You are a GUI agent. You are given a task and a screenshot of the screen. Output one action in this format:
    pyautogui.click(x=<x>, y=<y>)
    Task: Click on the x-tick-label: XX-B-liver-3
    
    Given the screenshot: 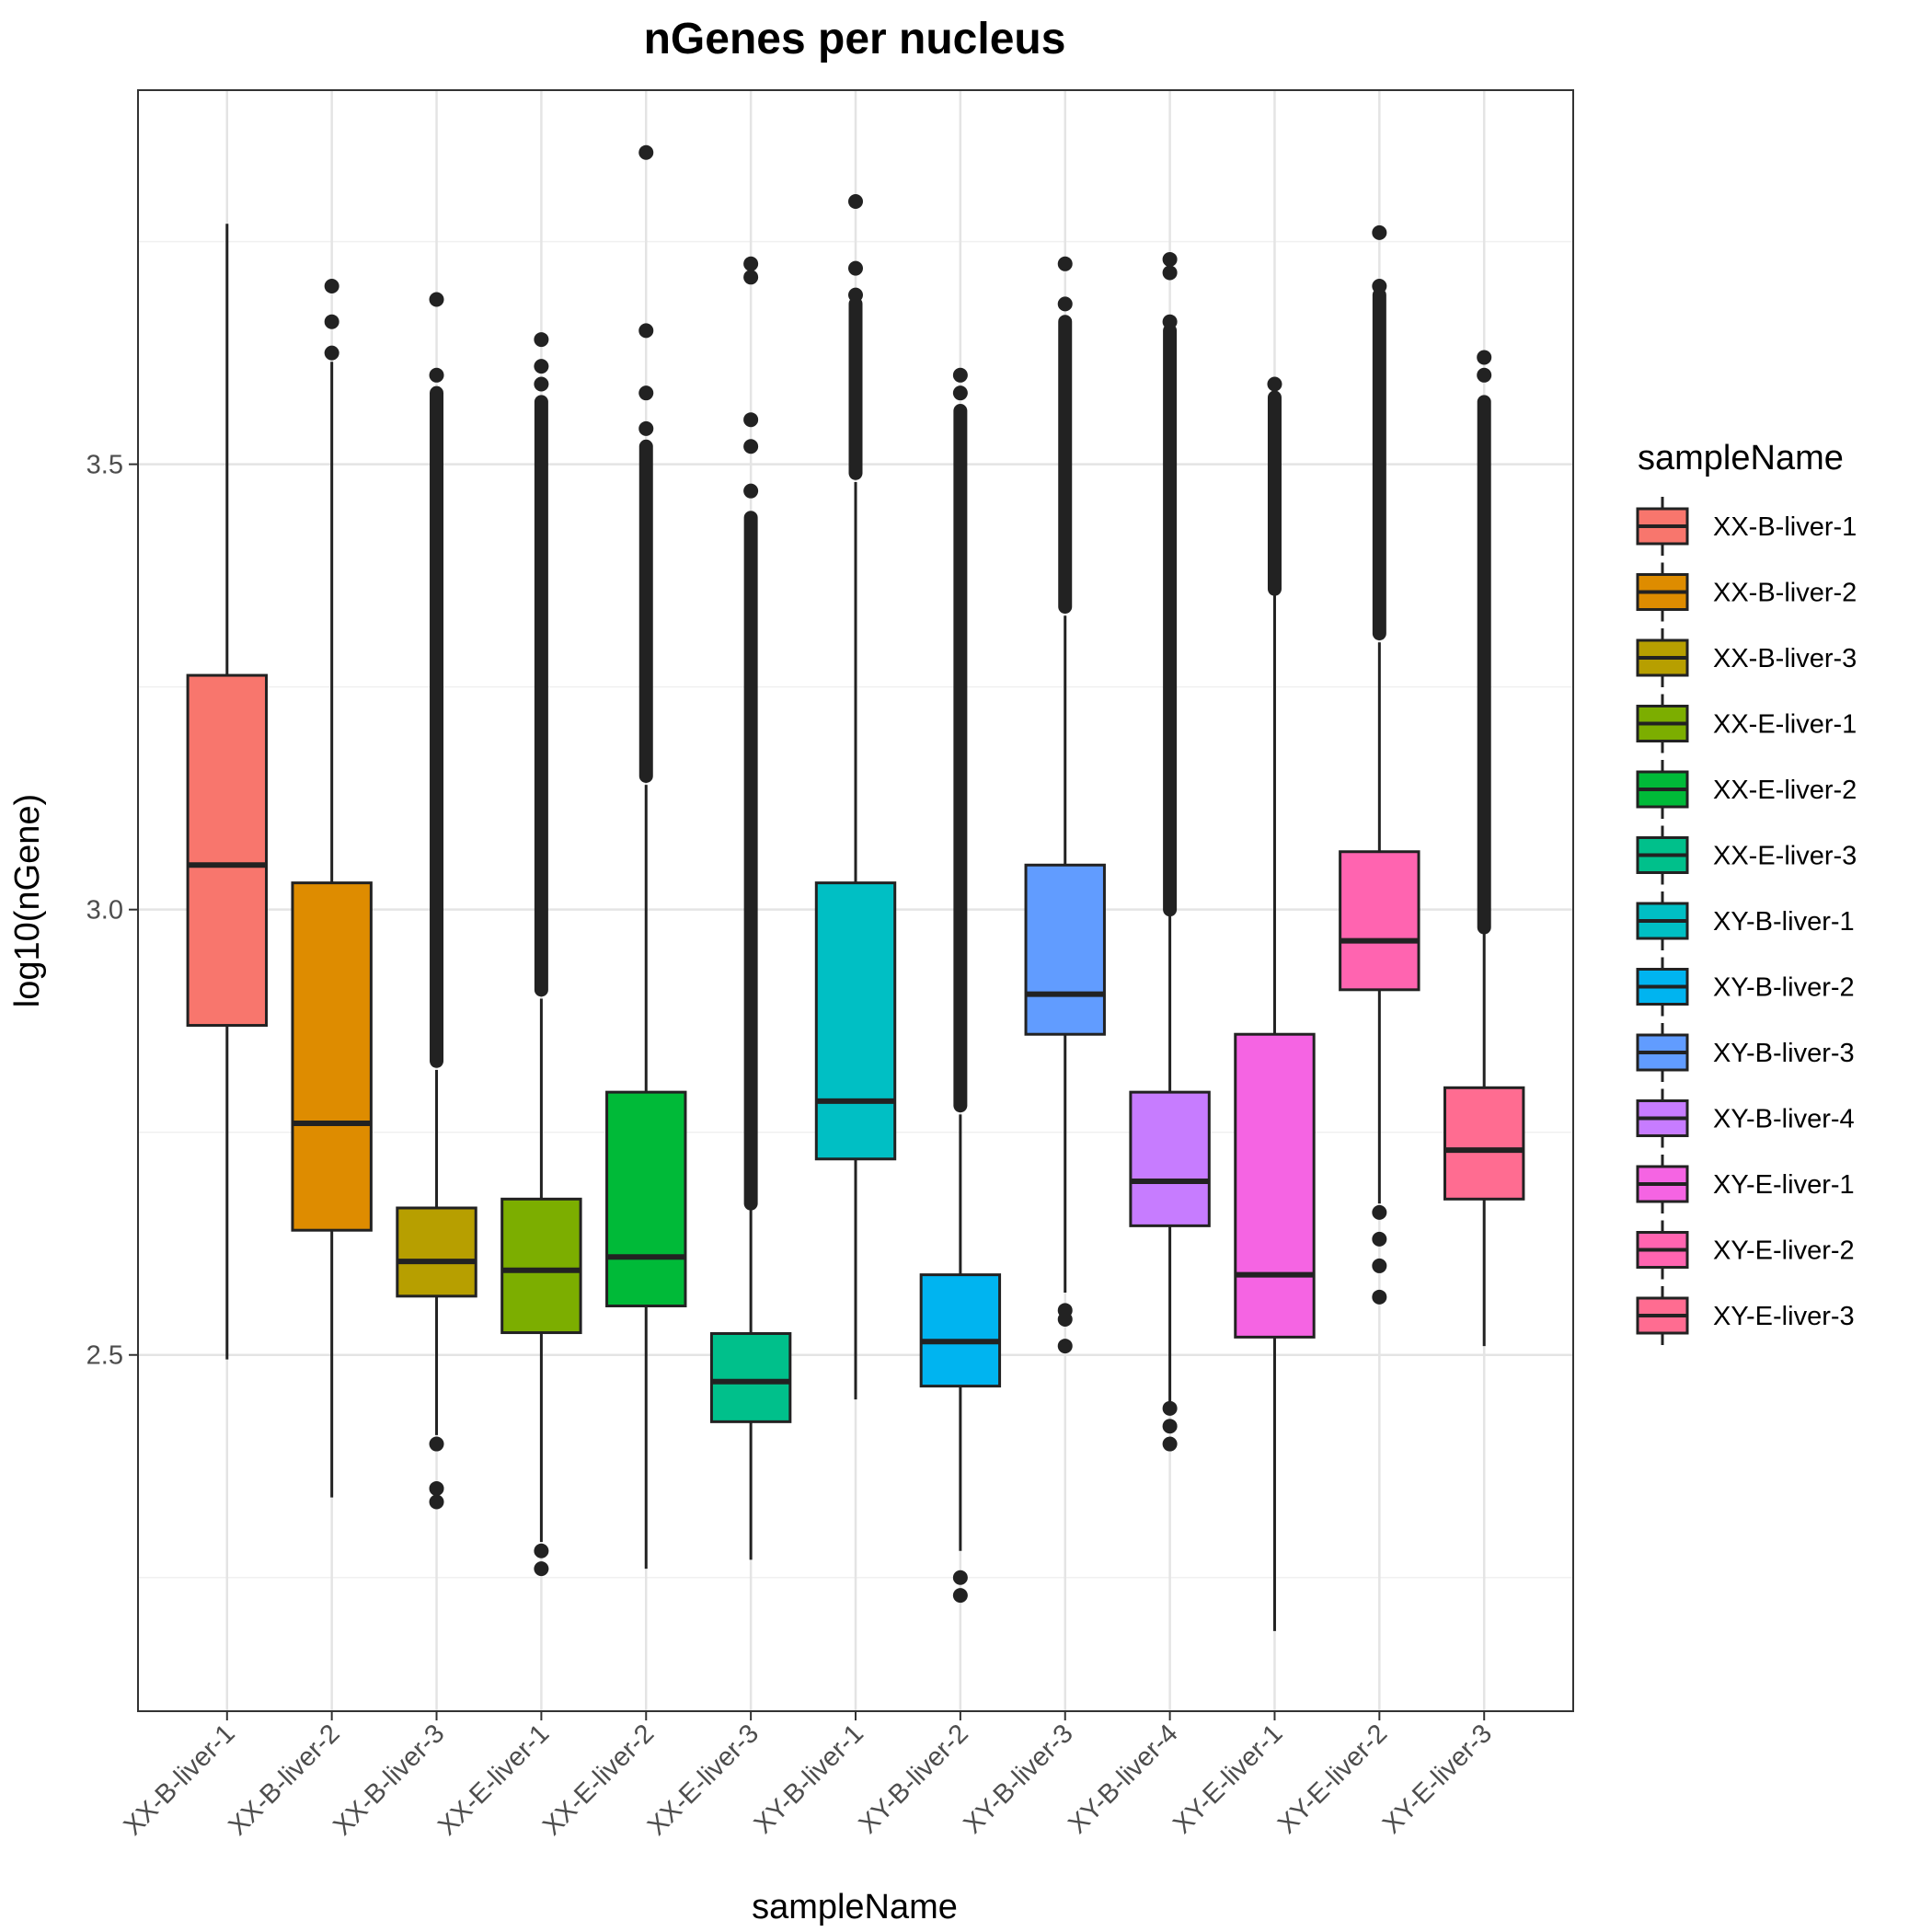 What is the action you would take?
    pyautogui.click(x=389, y=1780)
    